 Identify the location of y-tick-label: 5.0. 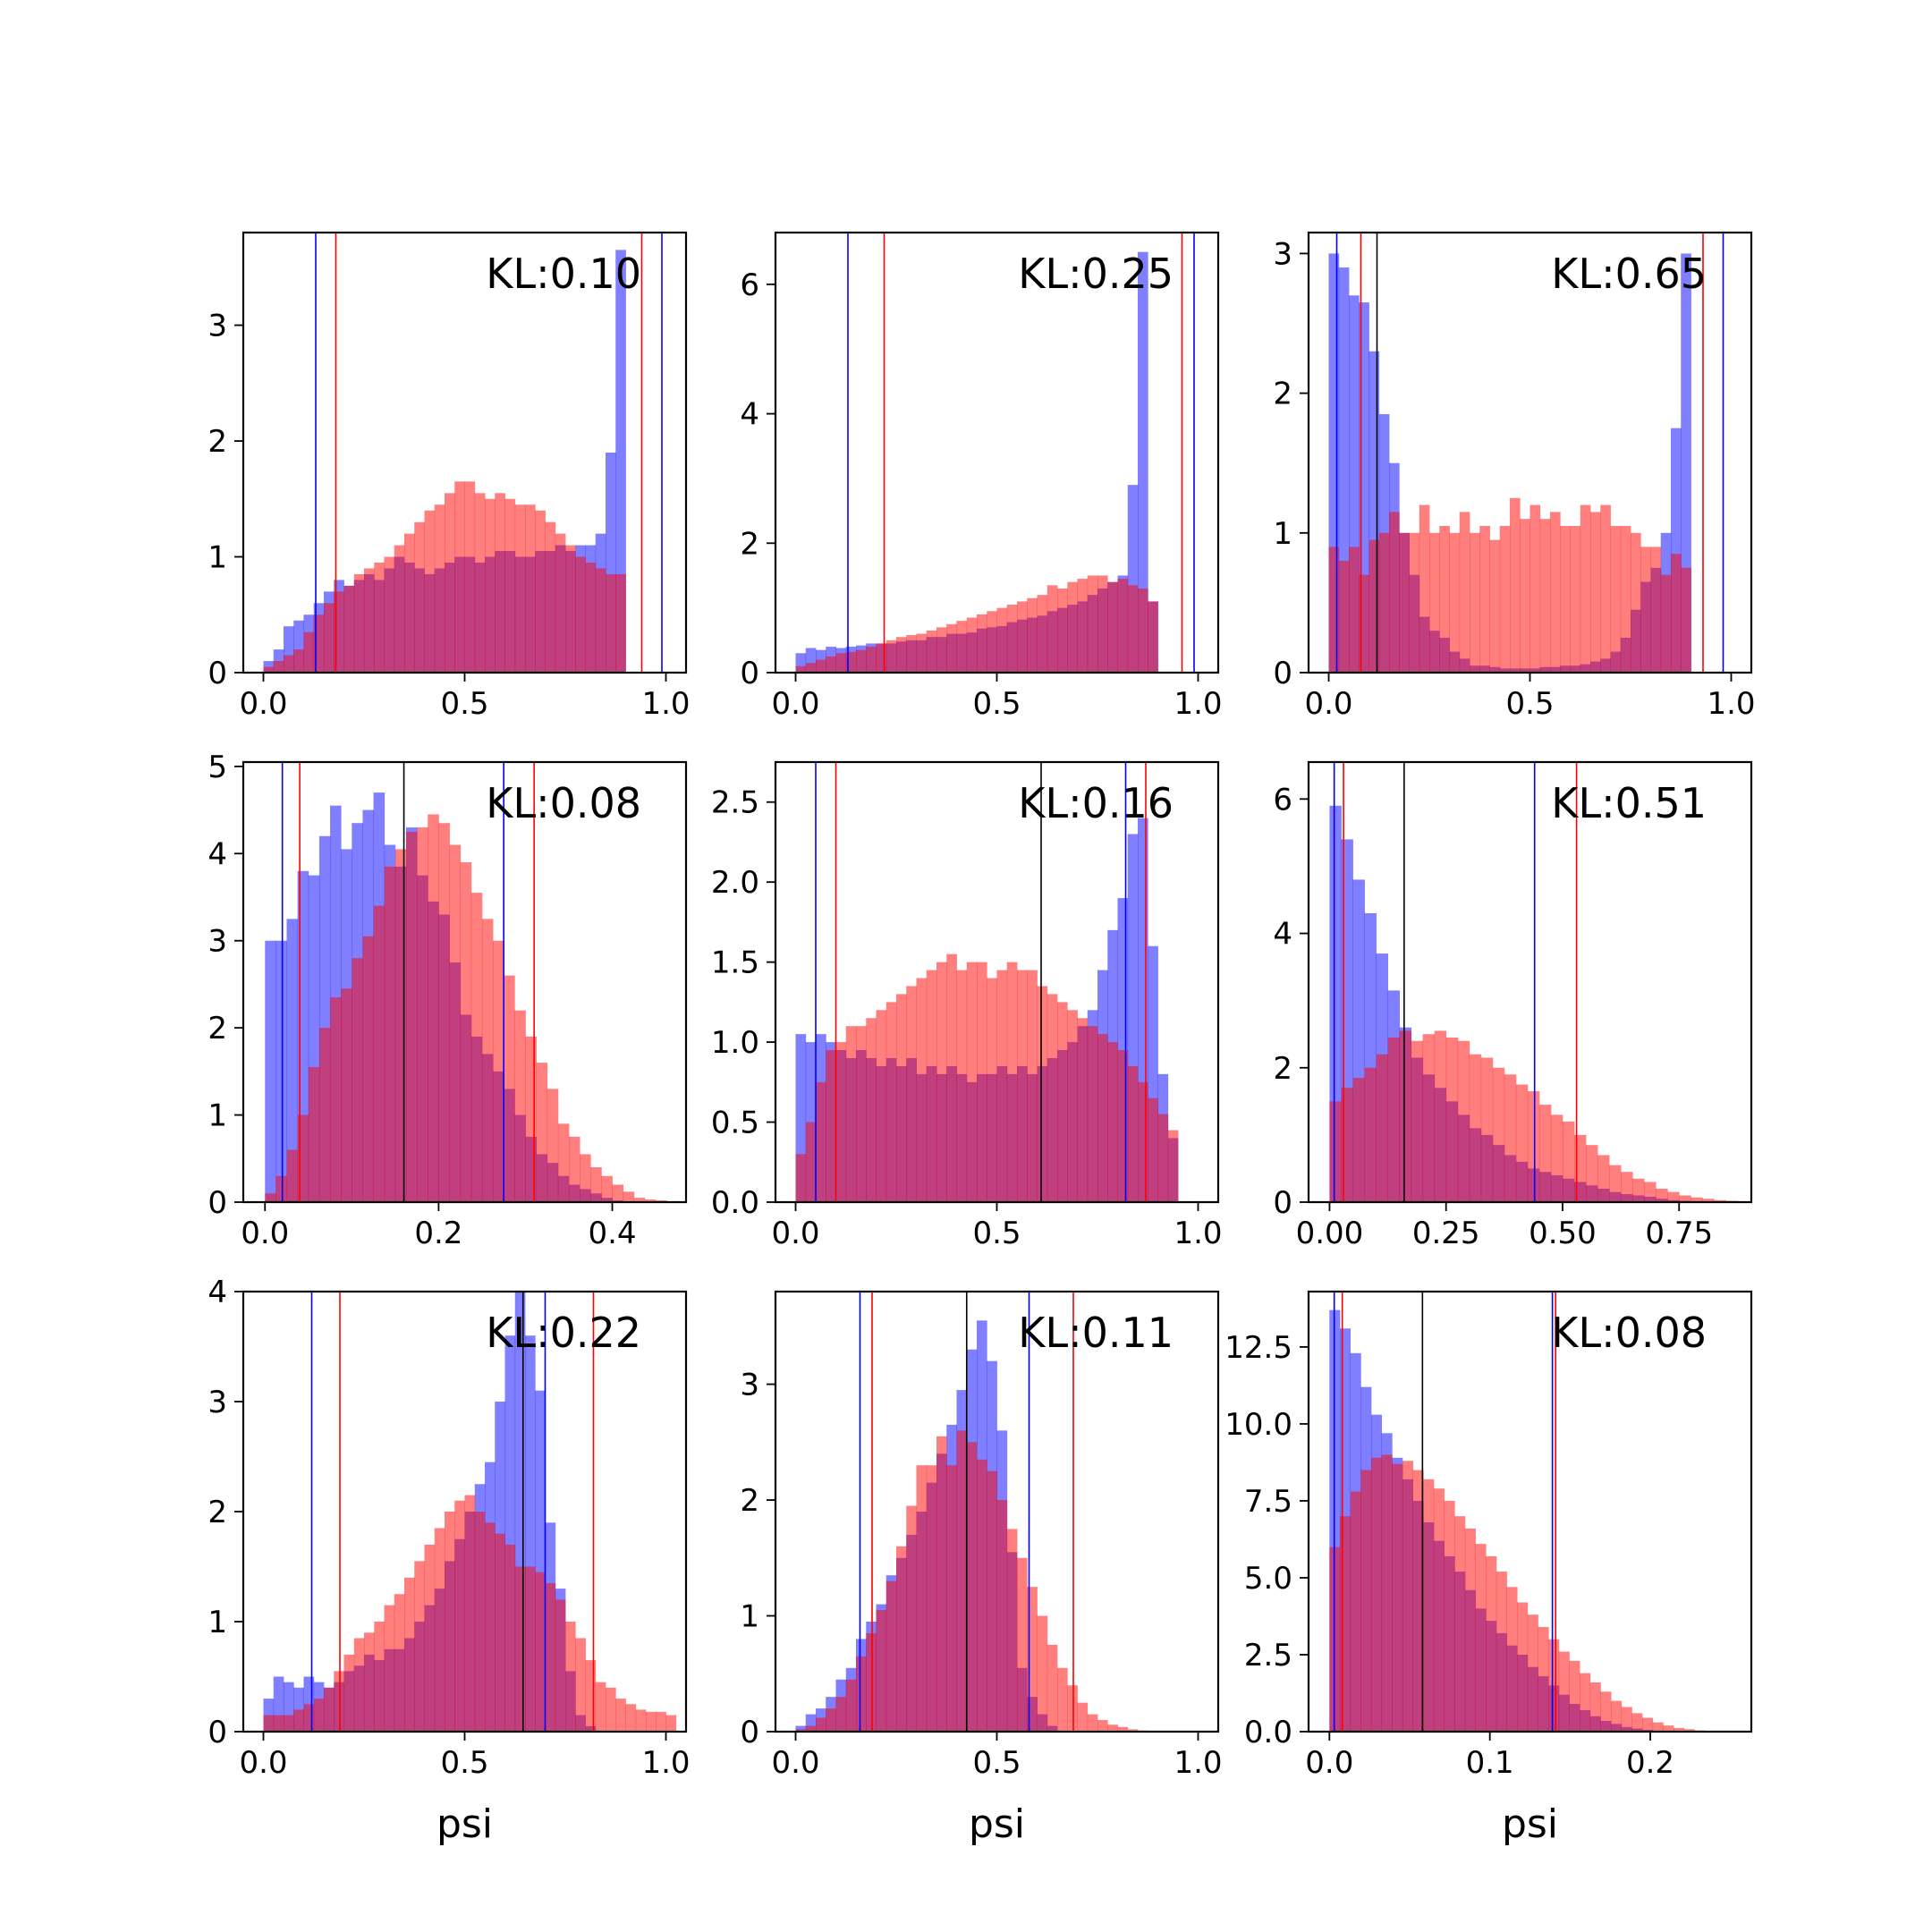
(1268, 1579).